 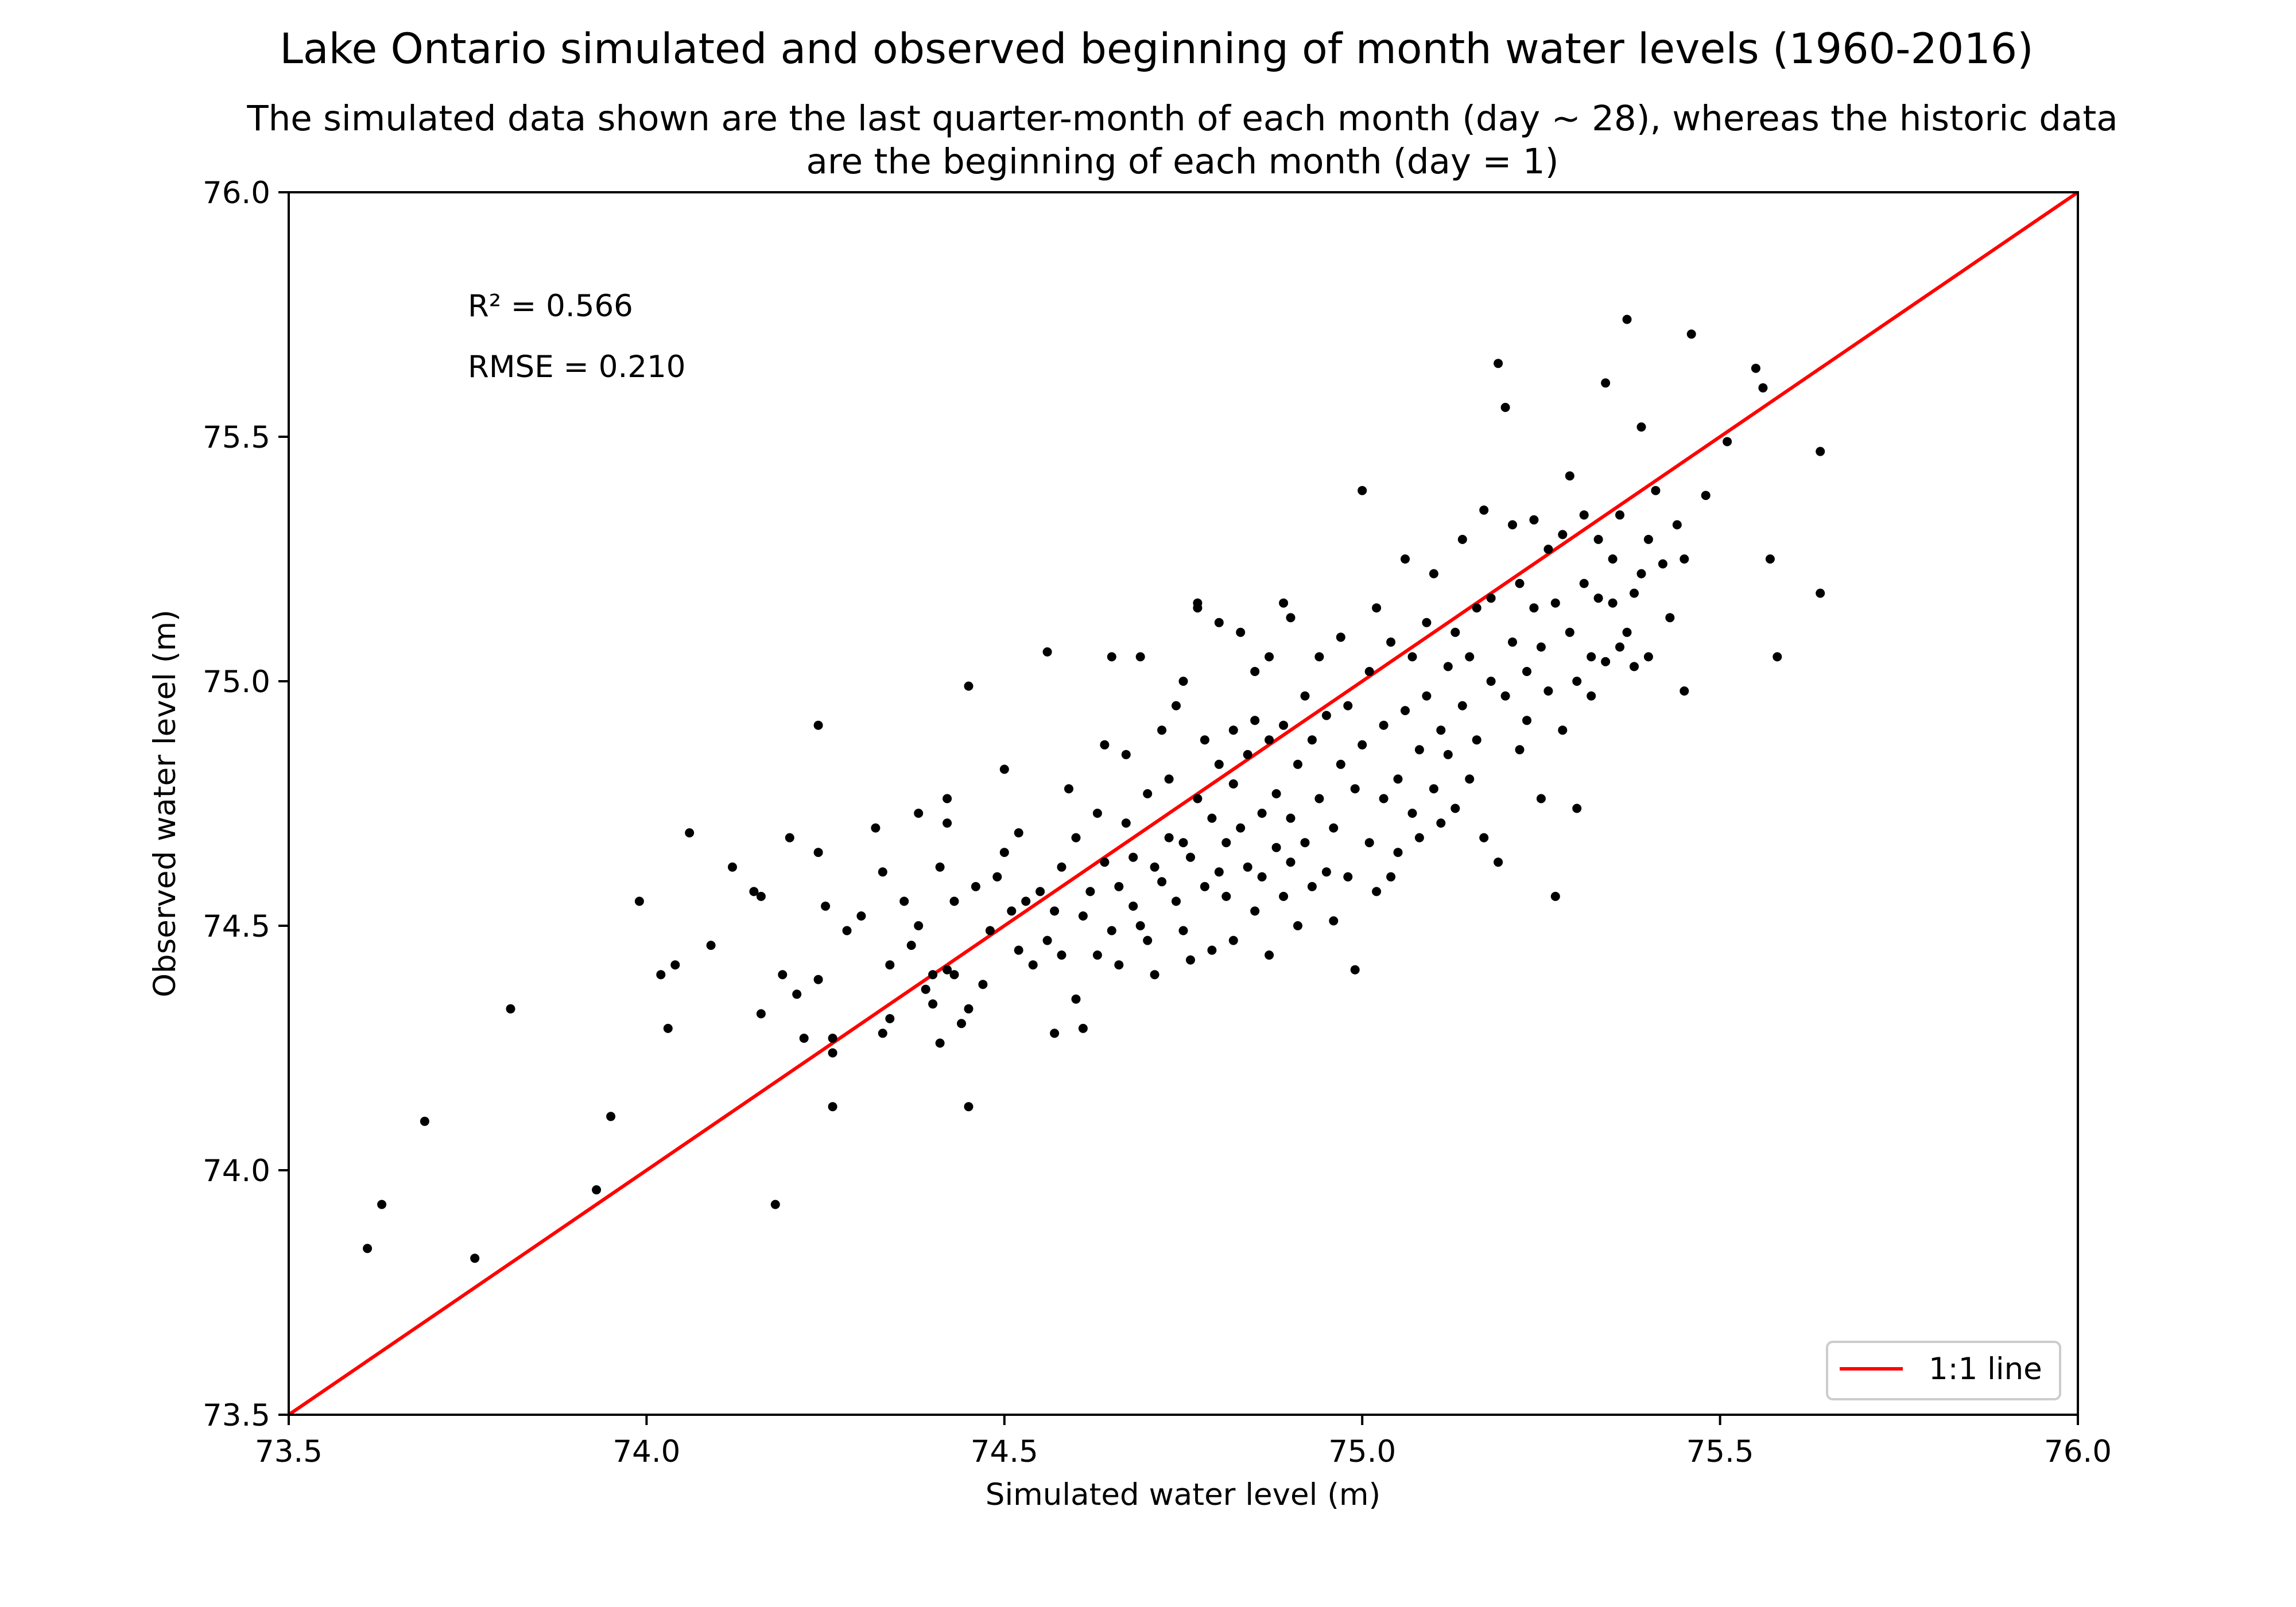 What do you see at coordinates (246, 804) in the screenshot?
I see `y-axis: 73.5 74.0 74.5 75.0 75.5 76.0` at bounding box center [246, 804].